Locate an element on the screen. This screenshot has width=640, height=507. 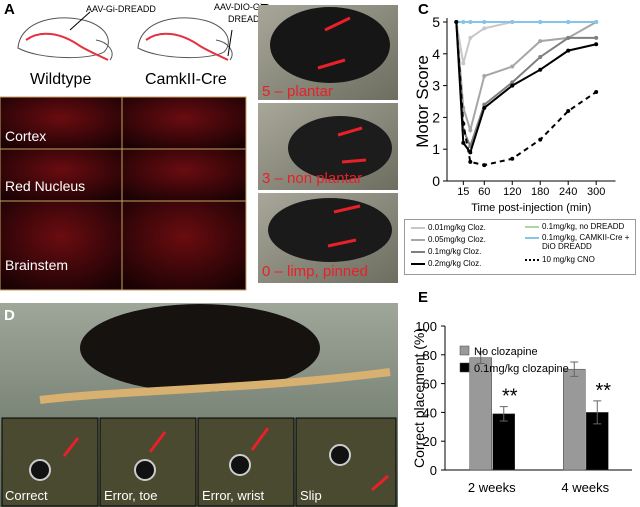
x-tick-label: 4 weeks is located at coordinates (585, 487).